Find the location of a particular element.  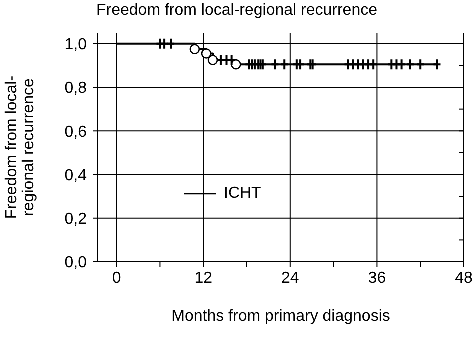

y-tick-label: 0,2 is located at coordinates (76, 219).